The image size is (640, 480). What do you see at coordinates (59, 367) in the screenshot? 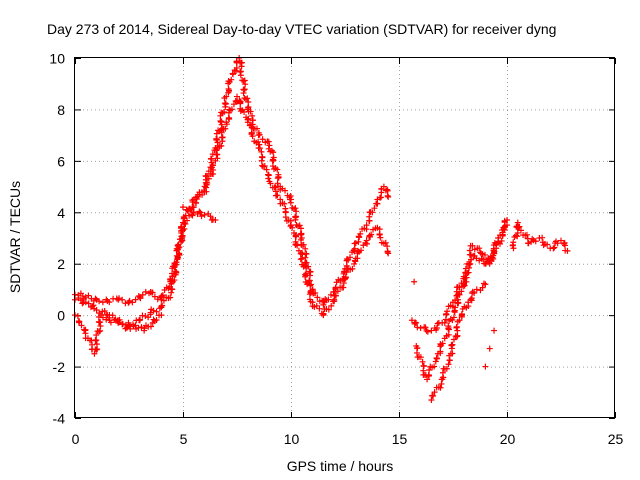
I see `y-tick-label: -2` at bounding box center [59, 367].